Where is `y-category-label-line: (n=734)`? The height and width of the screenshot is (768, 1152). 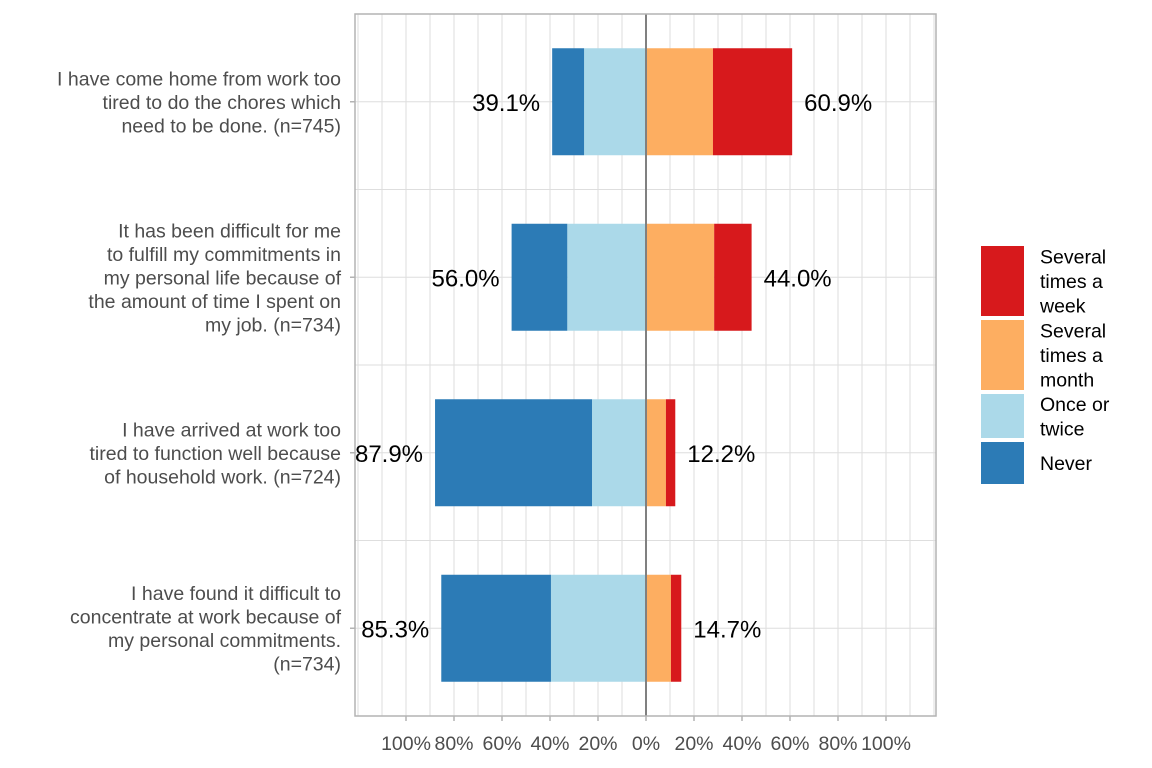
y-category-label-line: (n=734) is located at coordinates (307, 665).